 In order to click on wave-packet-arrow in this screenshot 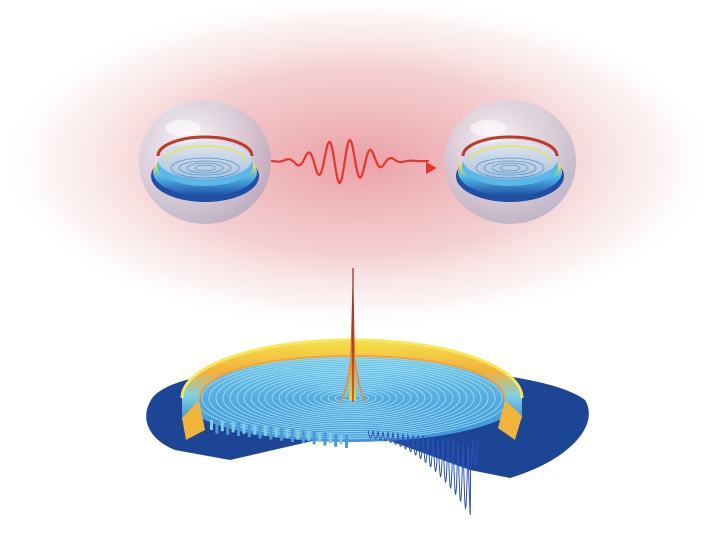, I will do `click(353, 161)`.